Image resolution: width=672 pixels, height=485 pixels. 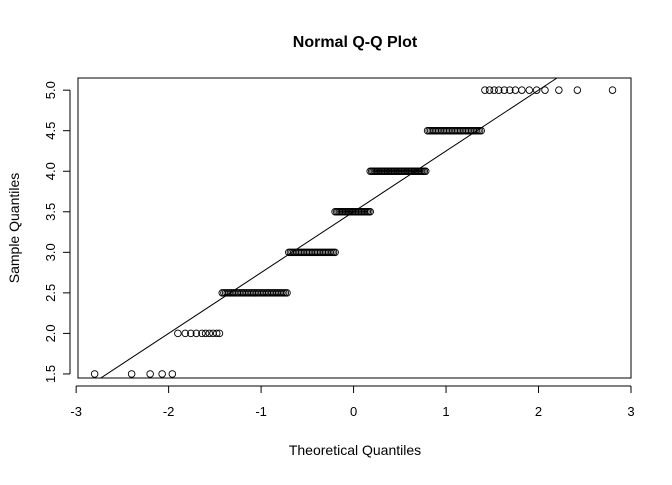 What do you see at coordinates (50, 374) in the screenshot?
I see `y-tick-label: 1.5` at bounding box center [50, 374].